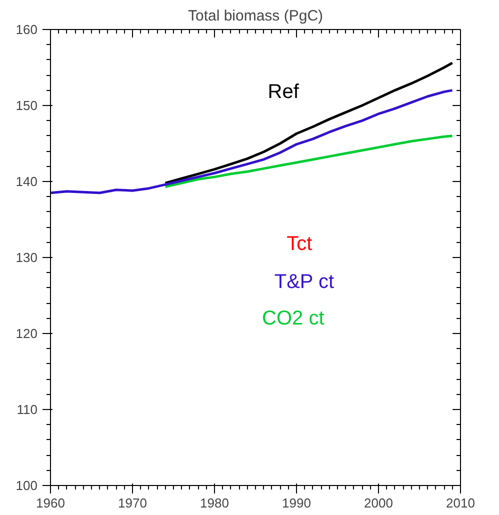 The image size is (499, 515). Describe the element at coordinates (214, 503) in the screenshot. I see `x-tick-label: 1980` at that location.